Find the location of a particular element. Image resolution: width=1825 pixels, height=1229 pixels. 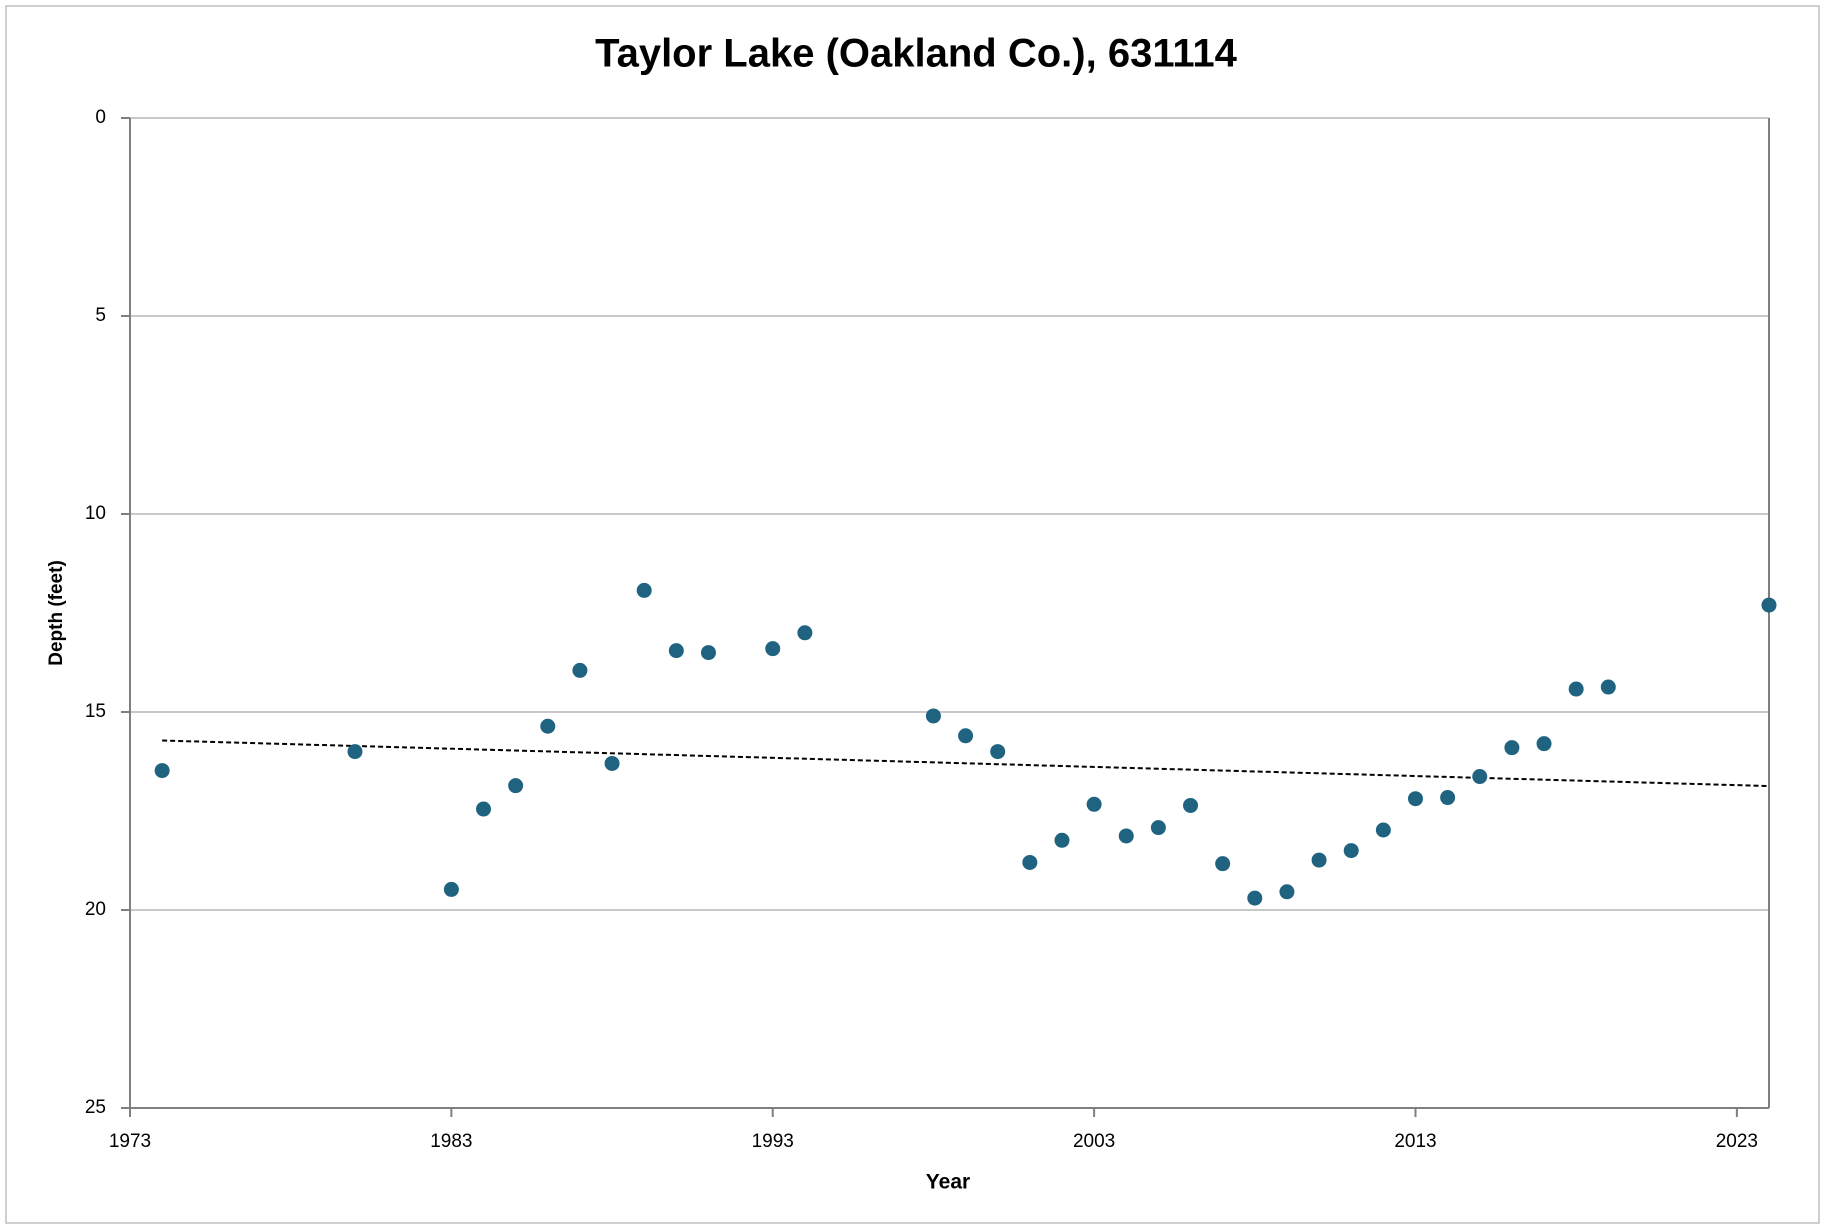

y-tick-label: 10 is located at coordinates (95, 513).